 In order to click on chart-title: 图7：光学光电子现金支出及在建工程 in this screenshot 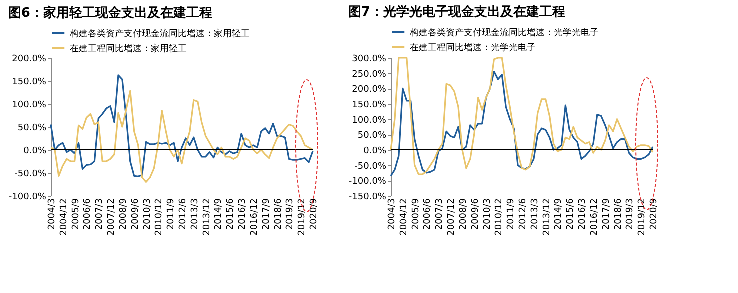, I will do `click(457, 12)`.